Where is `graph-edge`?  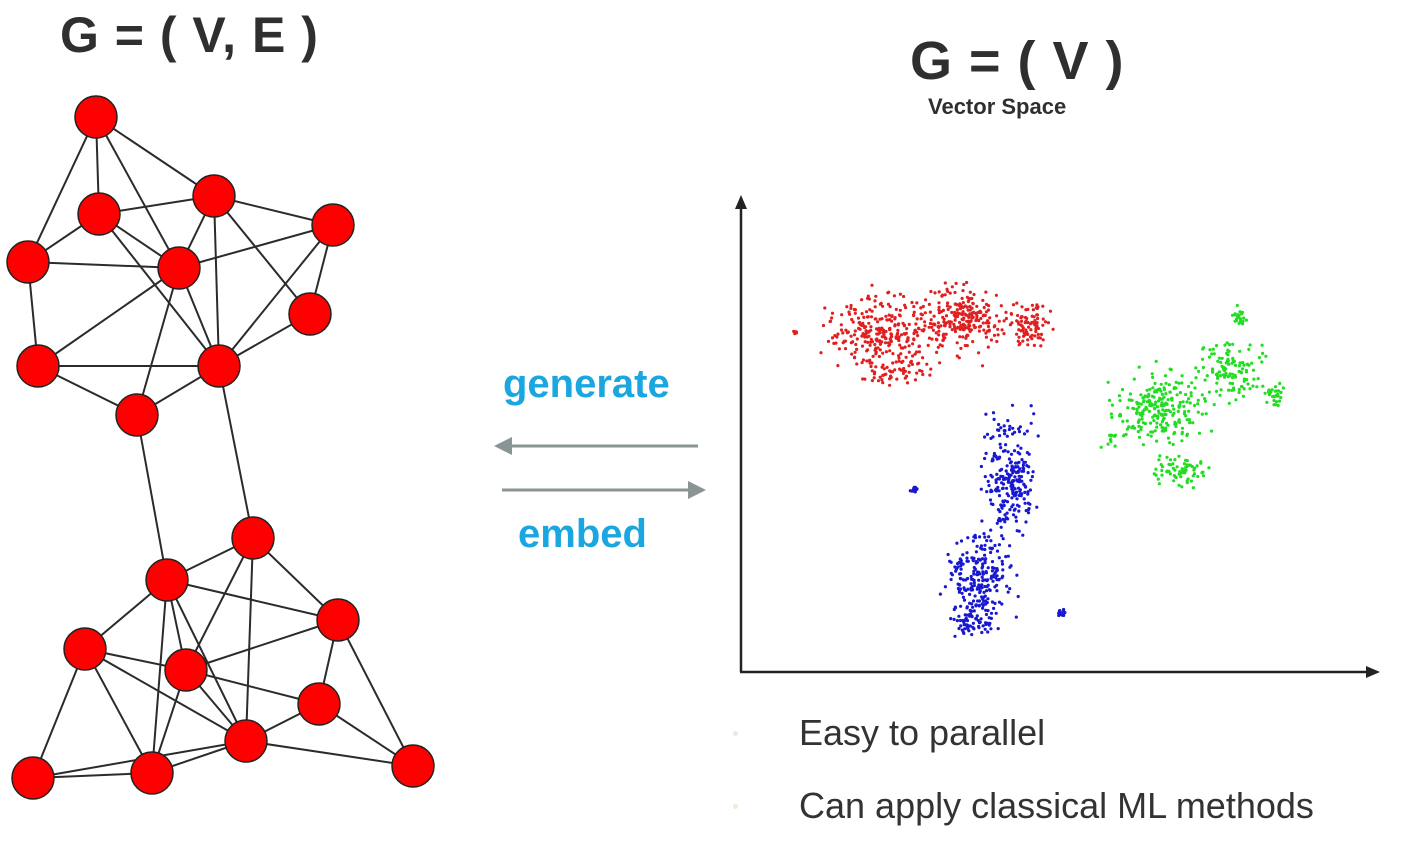
graph-edge is located at coordinates (159, 290).